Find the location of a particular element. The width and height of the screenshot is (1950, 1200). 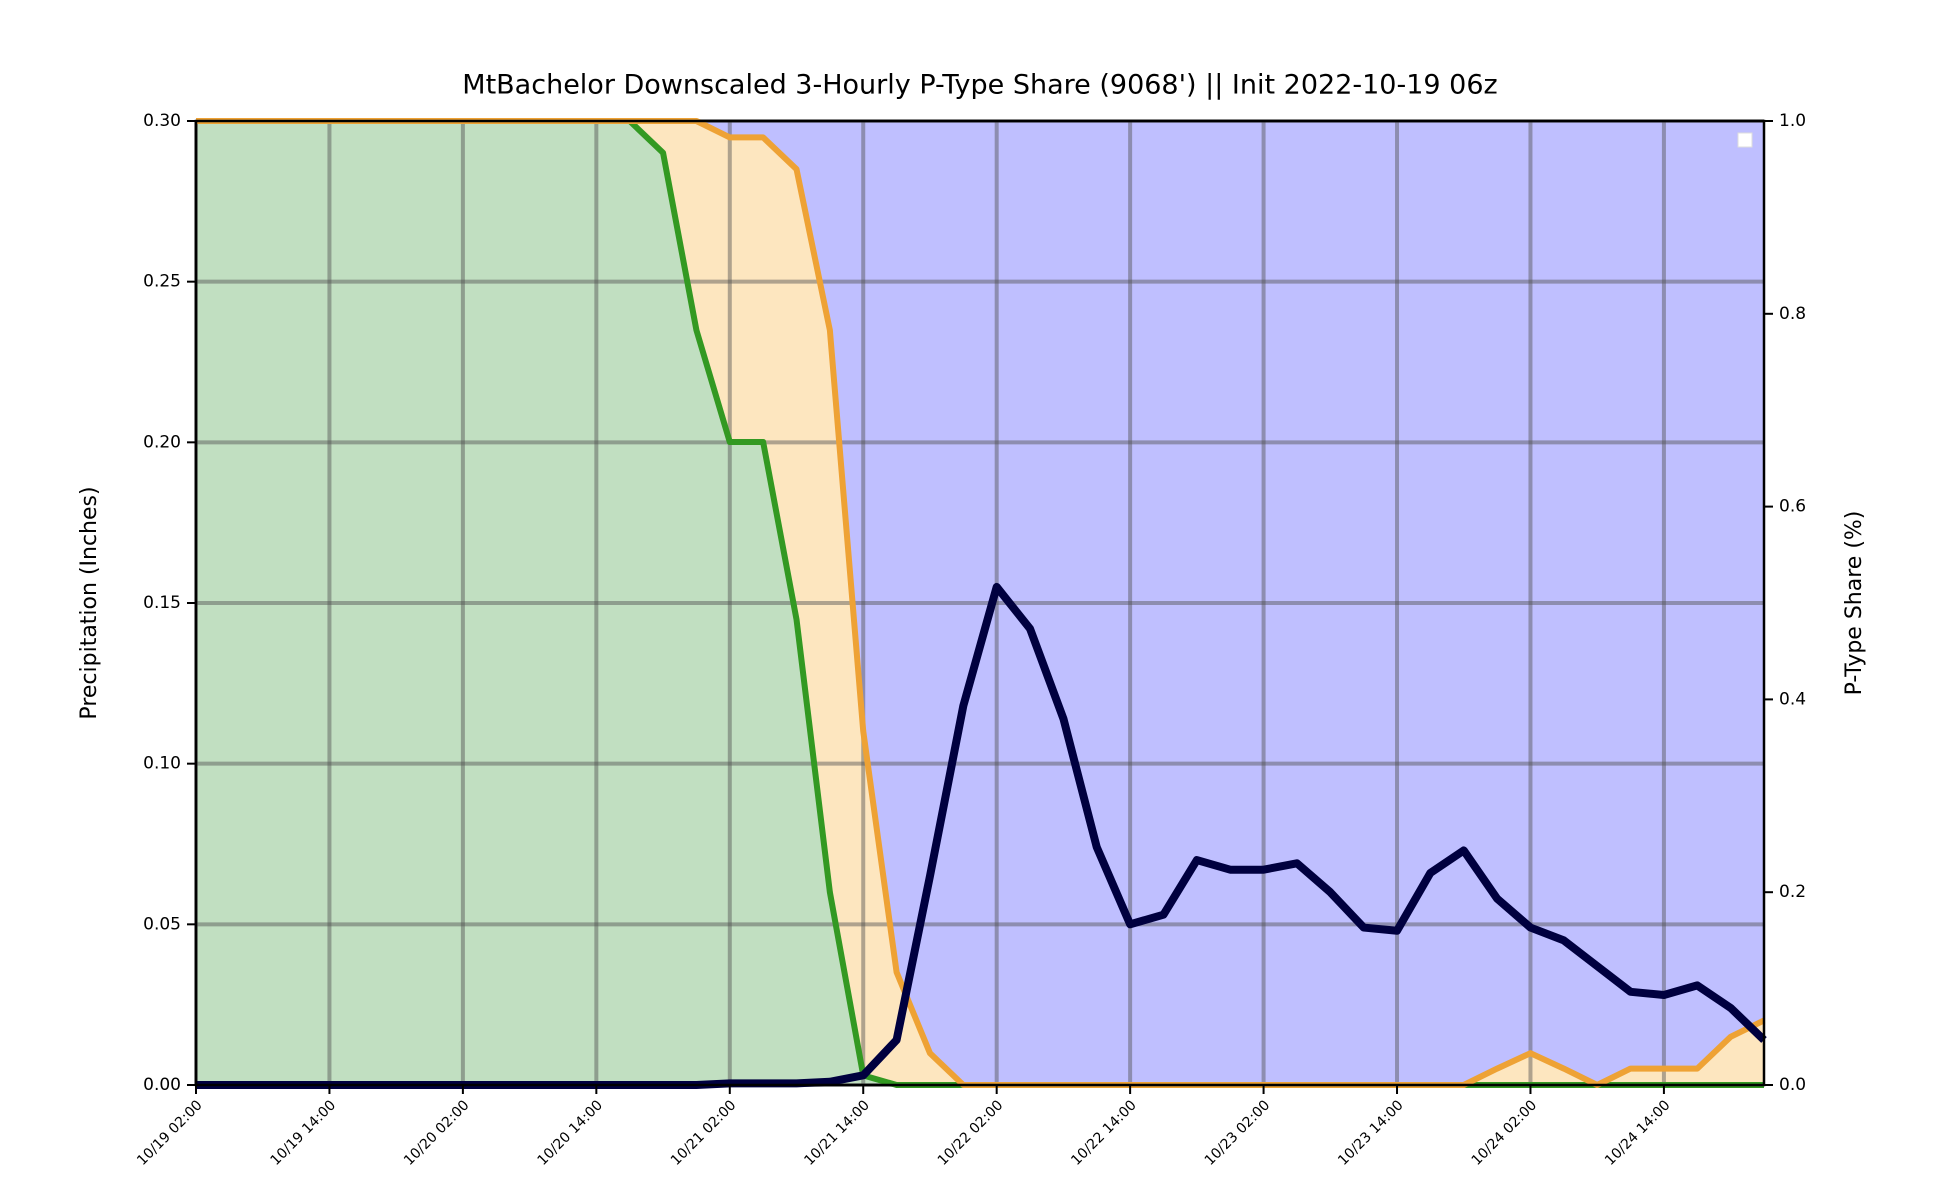

x-tick-label: 10/19 02:00 is located at coordinates (170, 1133).